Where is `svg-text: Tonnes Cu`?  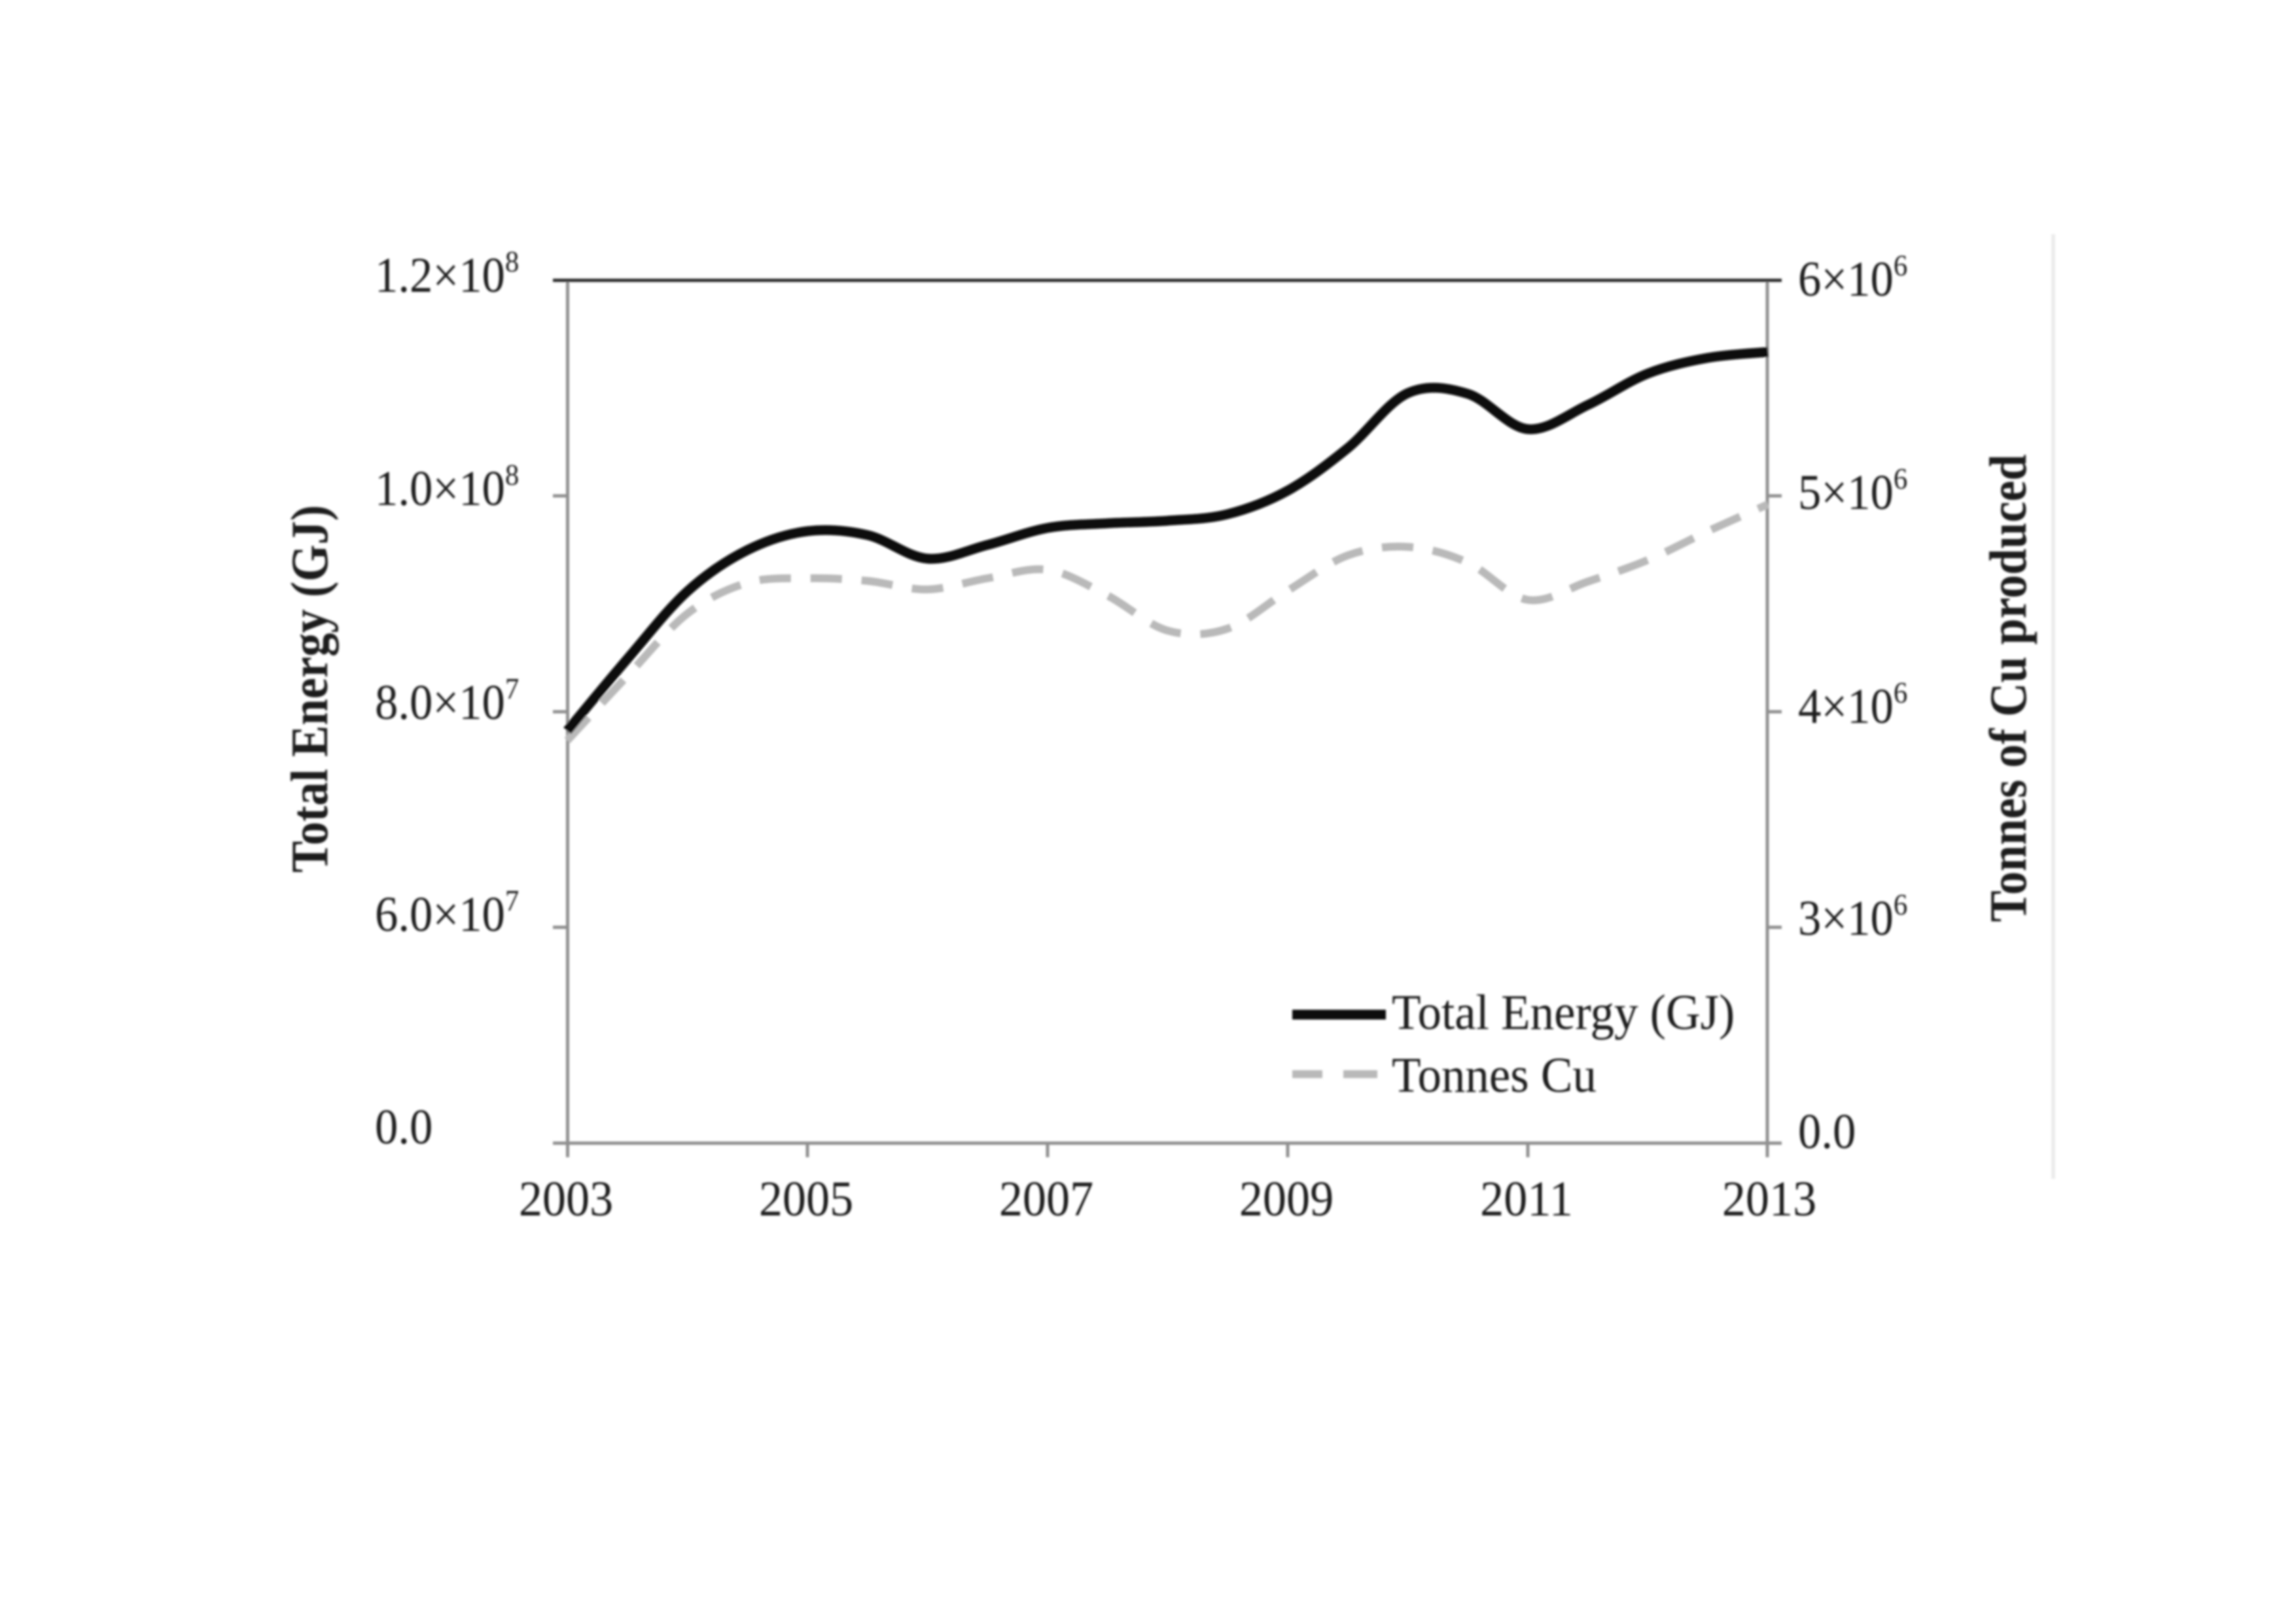 svg-text: Tonnes Cu is located at coordinates (1494, 1077).